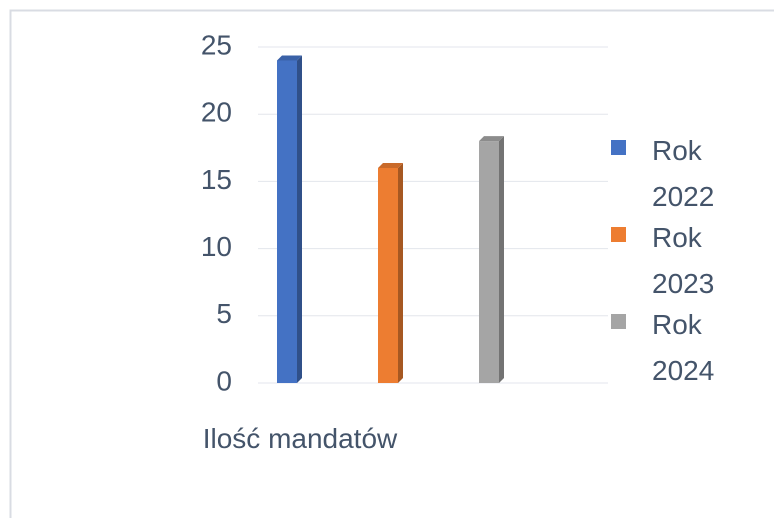 The height and width of the screenshot is (518, 774). What do you see at coordinates (683, 173) in the screenshot?
I see `legend-label: Rok 2022` at bounding box center [683, 173].